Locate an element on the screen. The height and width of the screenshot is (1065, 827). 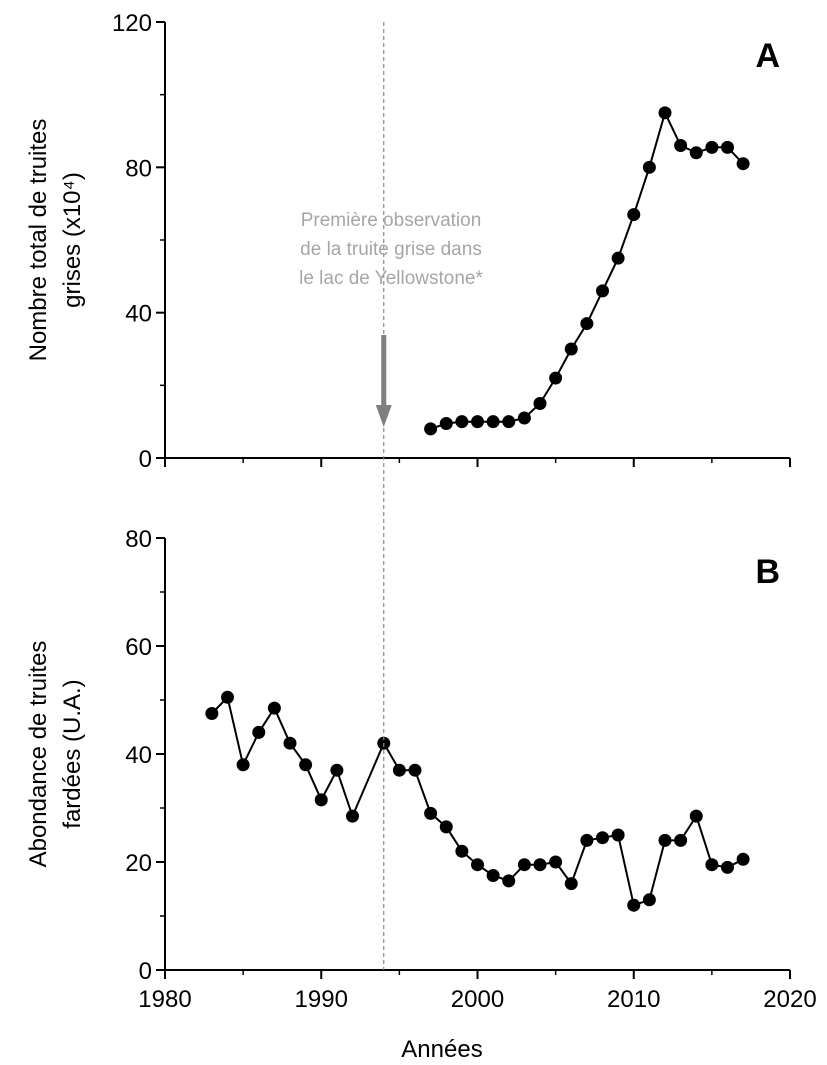
panel-b-points is located at coordinates (477, 801).